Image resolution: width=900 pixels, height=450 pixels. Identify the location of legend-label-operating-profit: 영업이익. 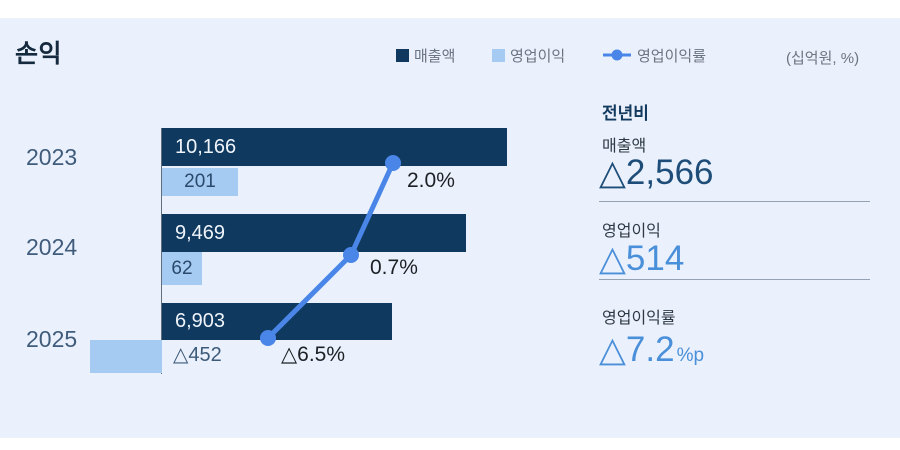
(538, 56).